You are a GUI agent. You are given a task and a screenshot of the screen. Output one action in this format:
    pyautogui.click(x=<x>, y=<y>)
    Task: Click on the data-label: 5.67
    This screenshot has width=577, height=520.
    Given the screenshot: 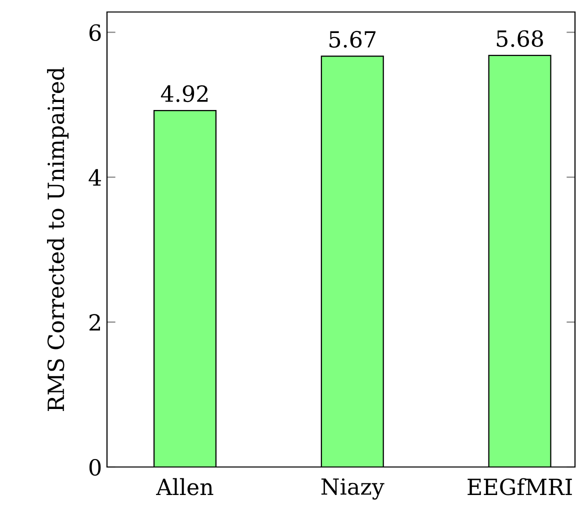 What is the action you would take?
    pyautogui.click(x=353, y=39)
    